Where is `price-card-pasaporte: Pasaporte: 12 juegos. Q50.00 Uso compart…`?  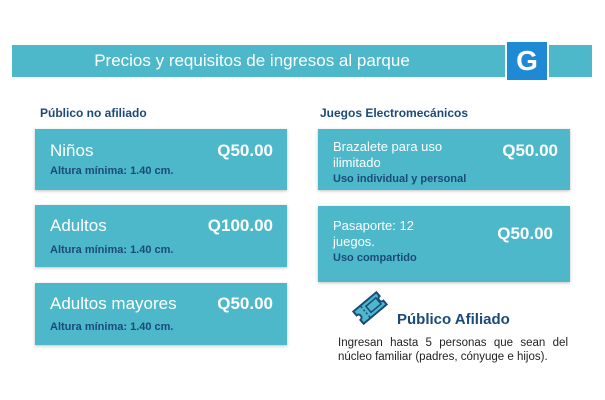
price-card-pasaporte: Pasaporte: 12 juegos. Q50.00 Uso compart… is located at coordinates (444, 244).